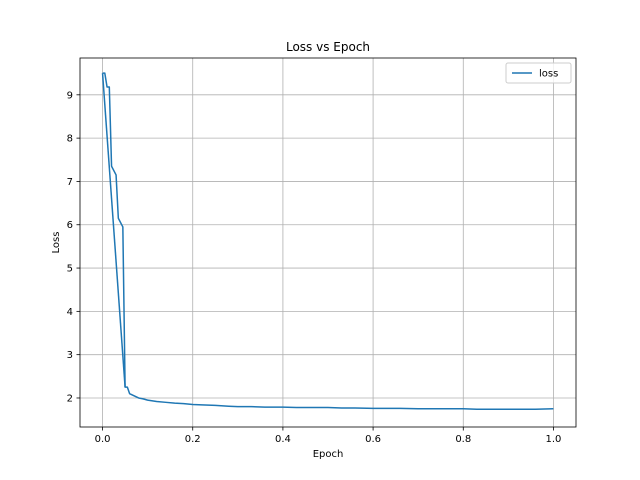 This screenshot has width=640, height=480. What do you see at coordinates (70, 398) in the screenshot?
I see `y-tick-label: 2` at bounding box center [70, 398].